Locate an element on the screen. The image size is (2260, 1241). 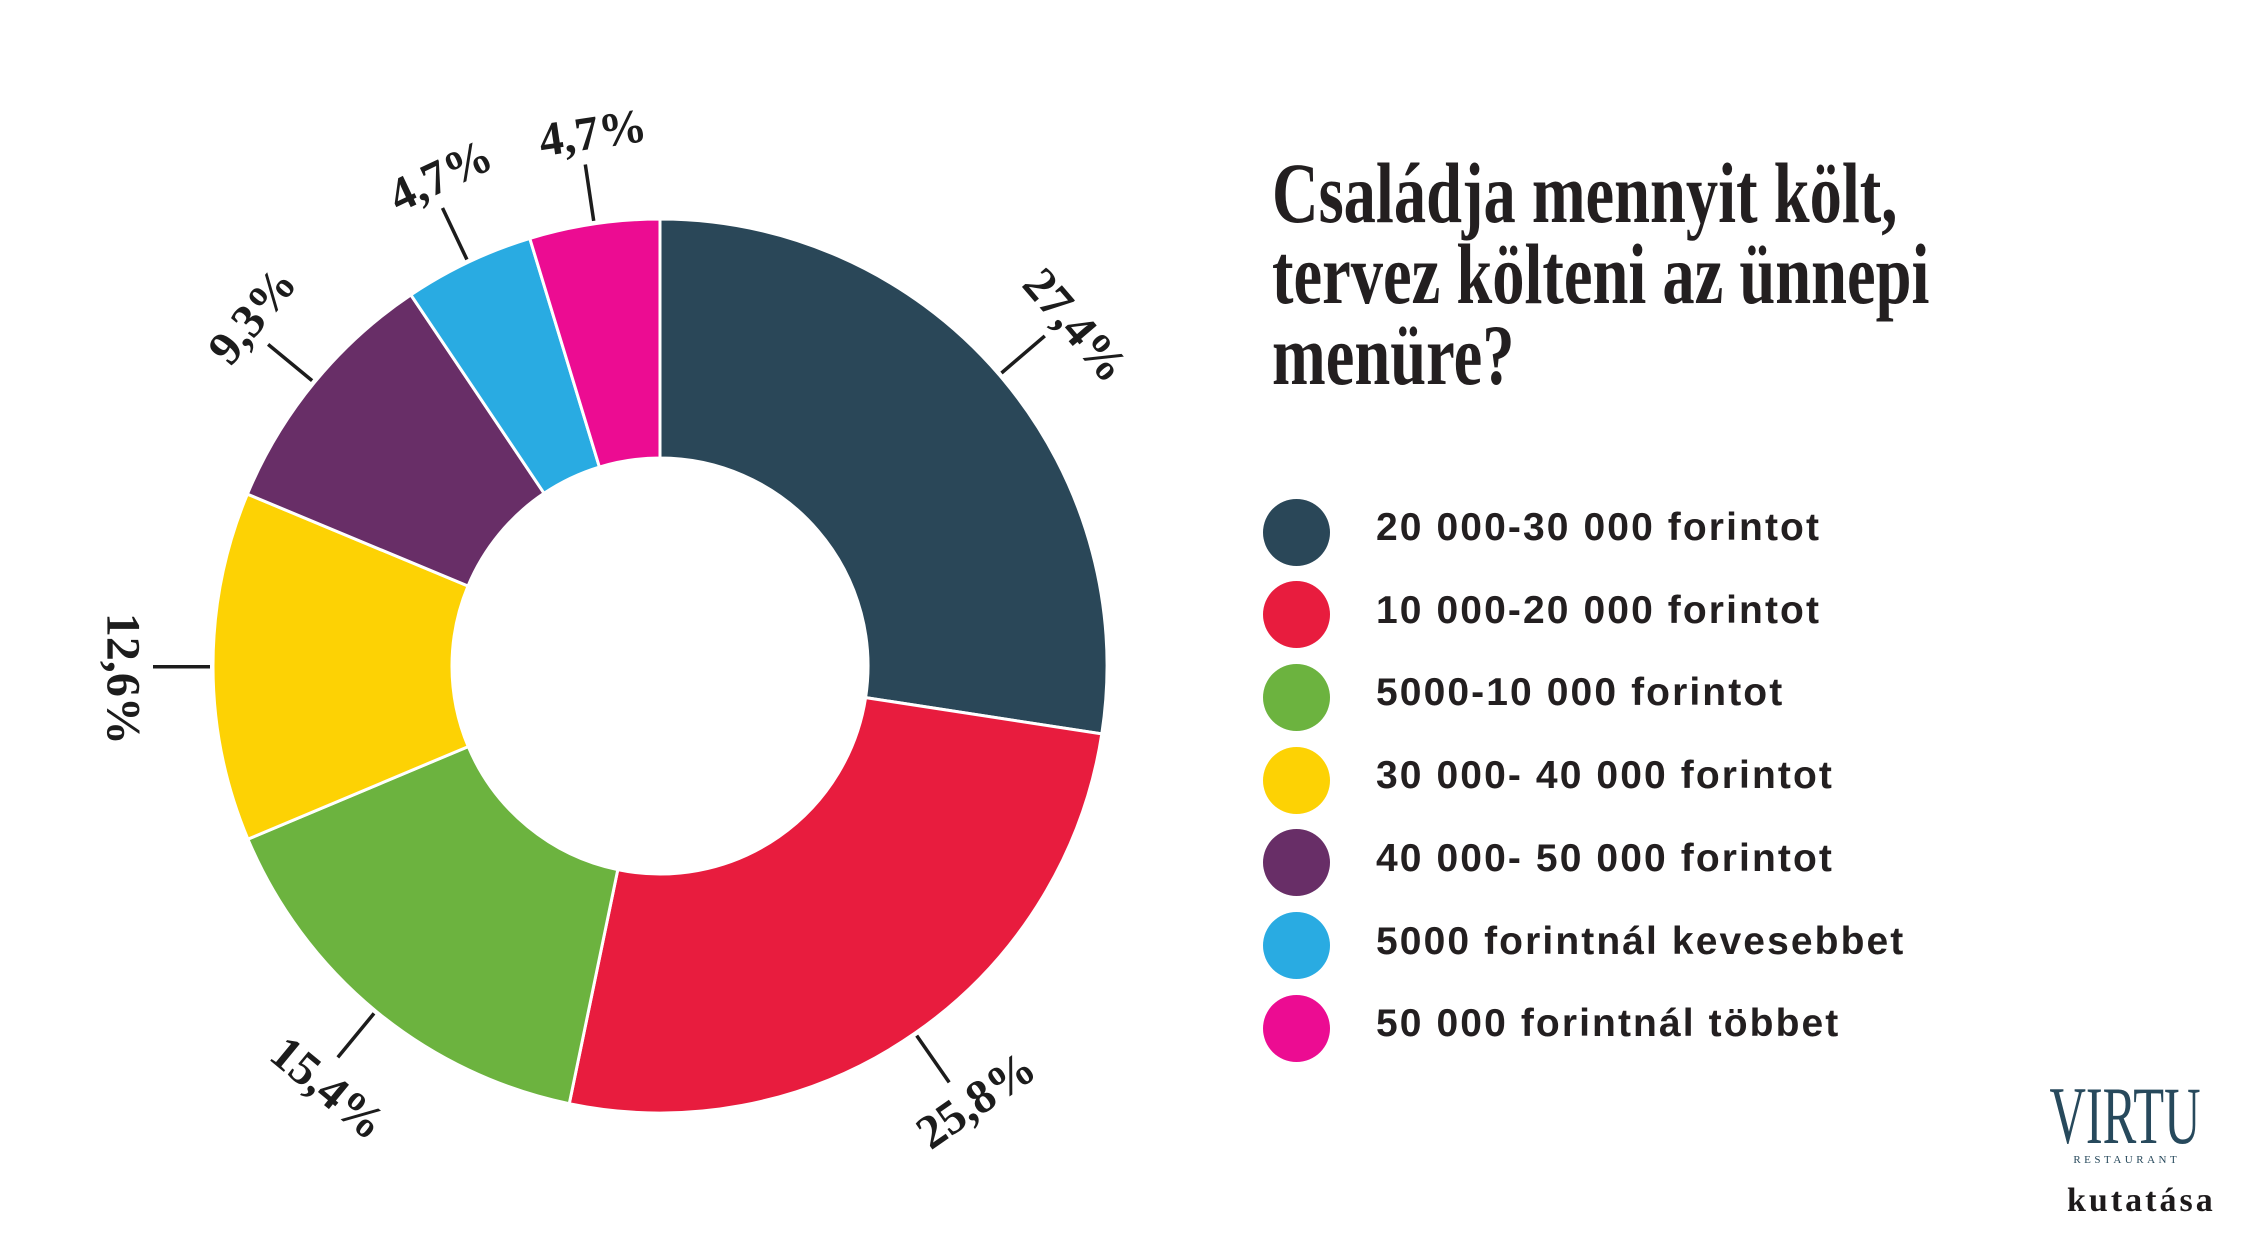
svg-text: 12,6% is located at coordinates (122, 679).